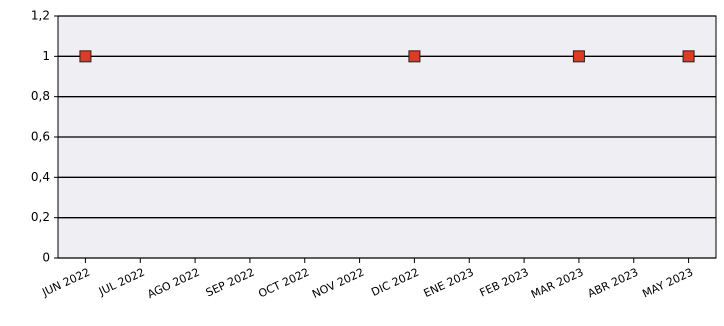  Describe the element at coordinates (504, 283) in the screenshot. I see `x-tick-label: FEB 2023` at that location.